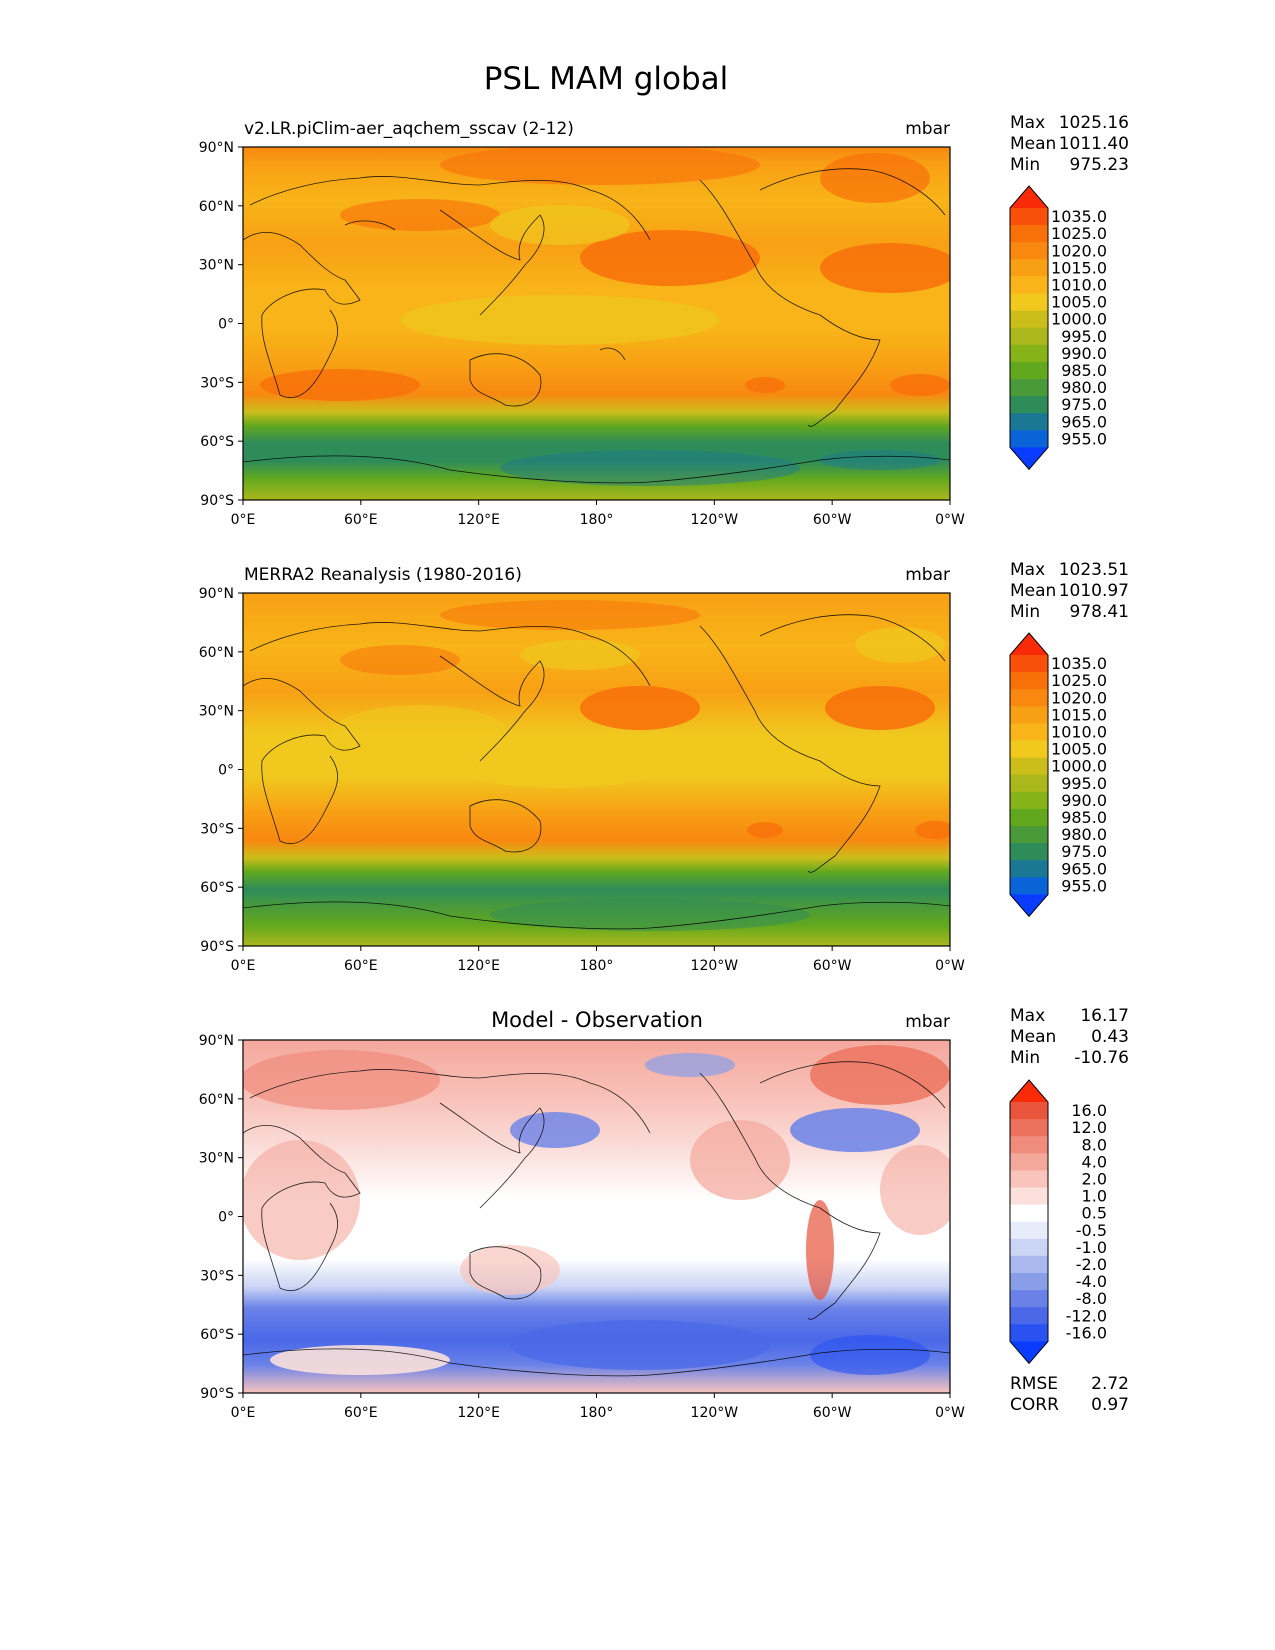 This screenshot has height=1650, width=1275. Describe the element at coordinates (1094, 1213) in the screenshot. I see `colorbar-label: 0.5` at that location.